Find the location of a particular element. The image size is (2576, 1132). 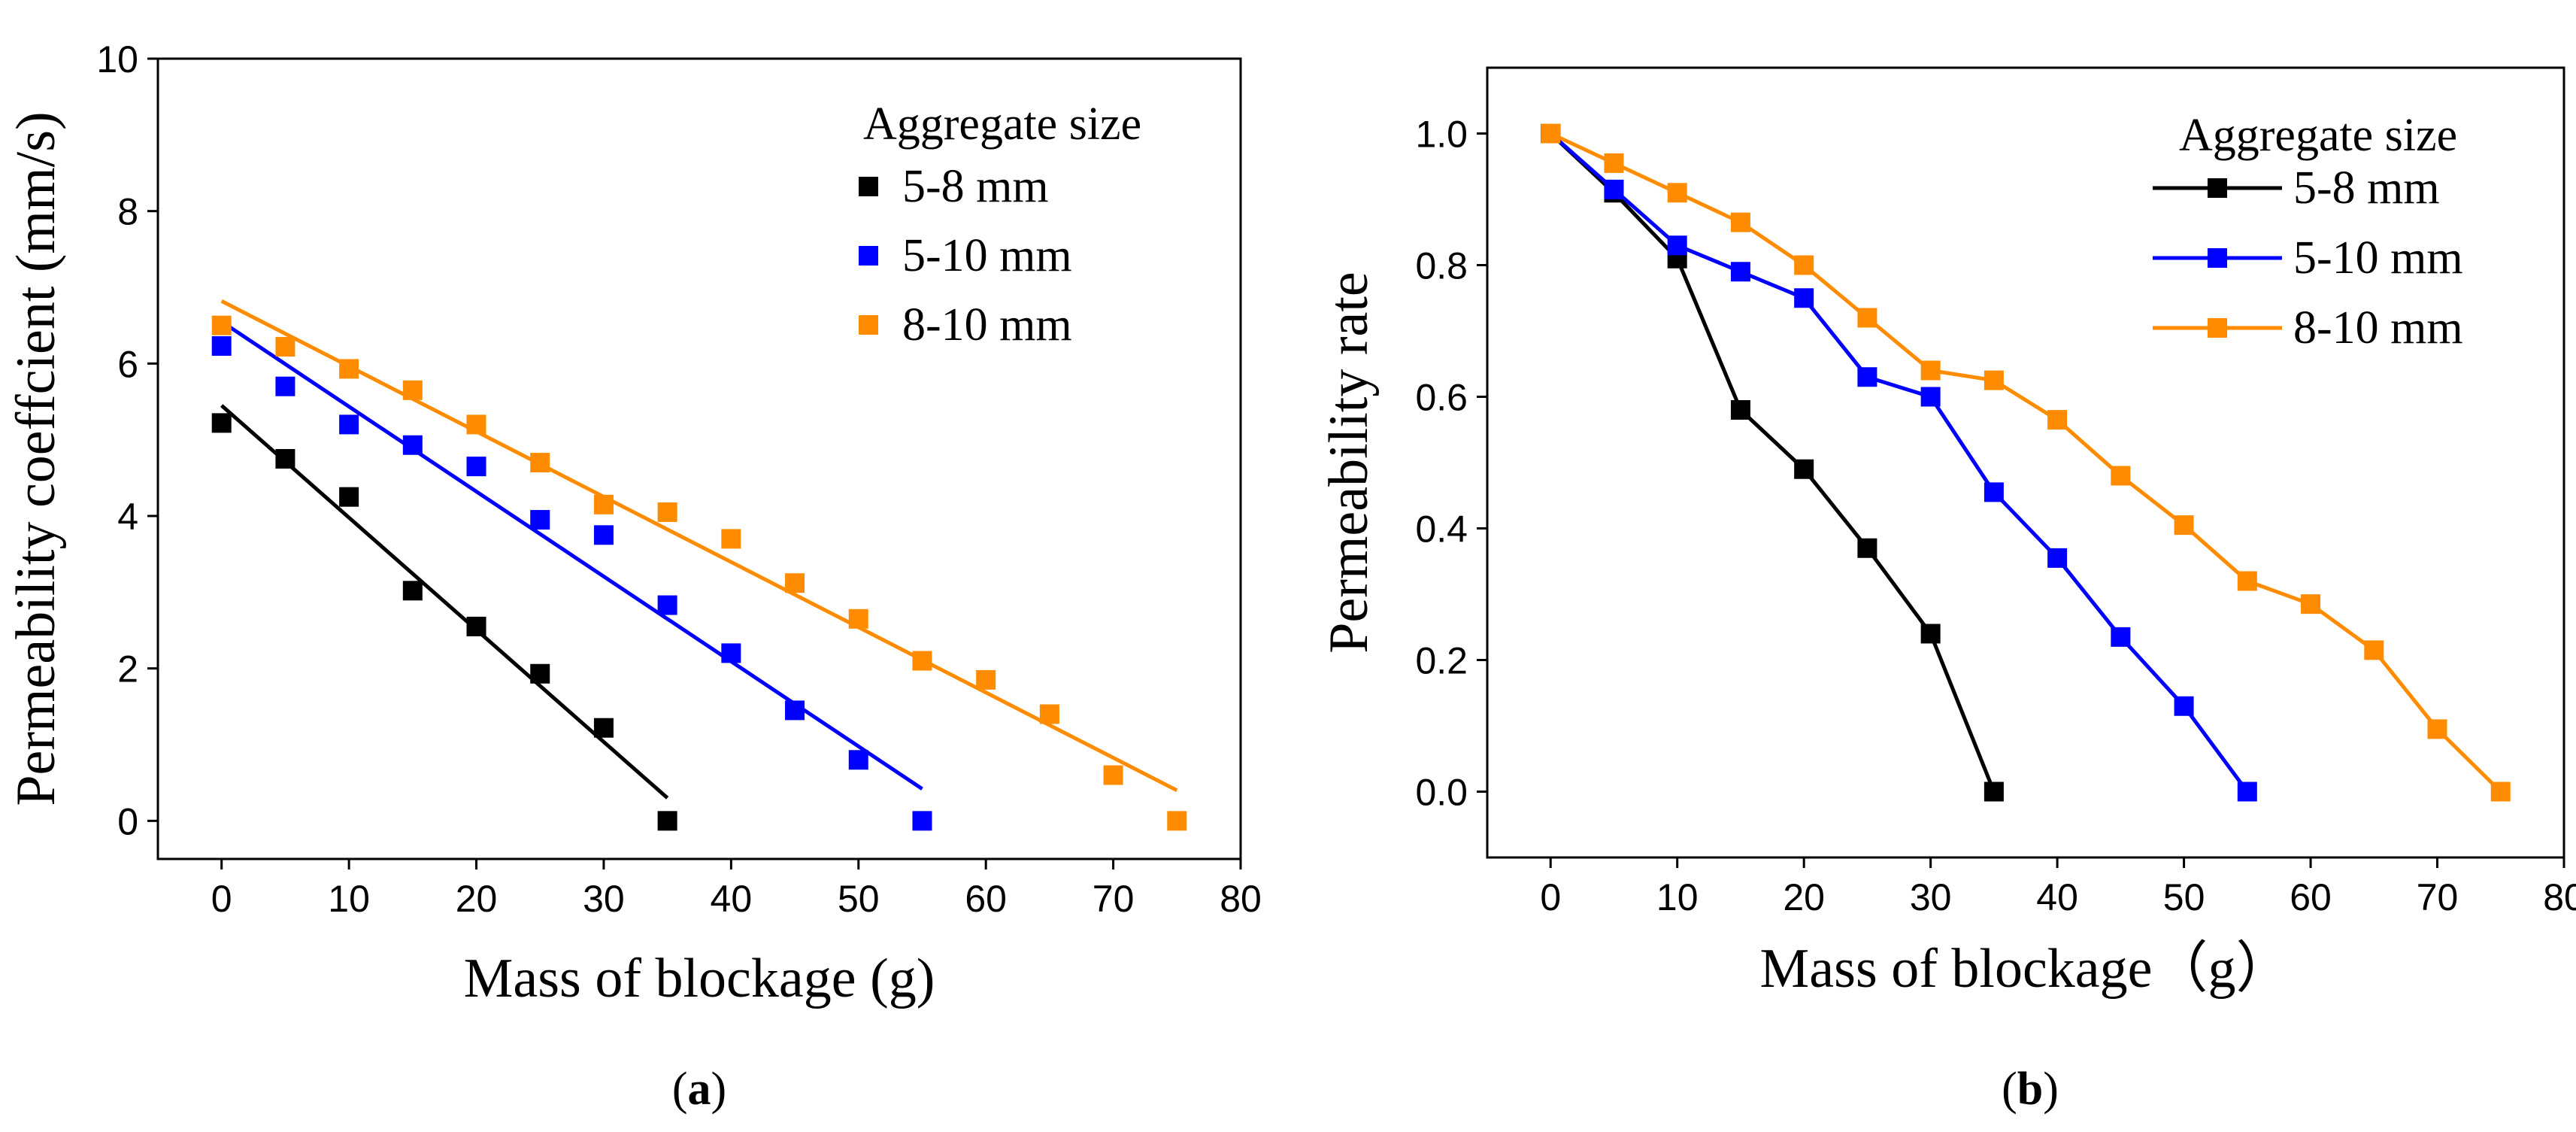

x-tick-label: 20 is located at coordinates (1804, 897).